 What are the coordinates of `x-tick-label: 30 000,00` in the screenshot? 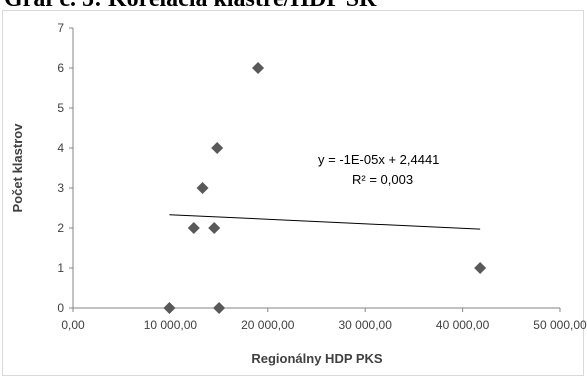 It's located at (366, 325).